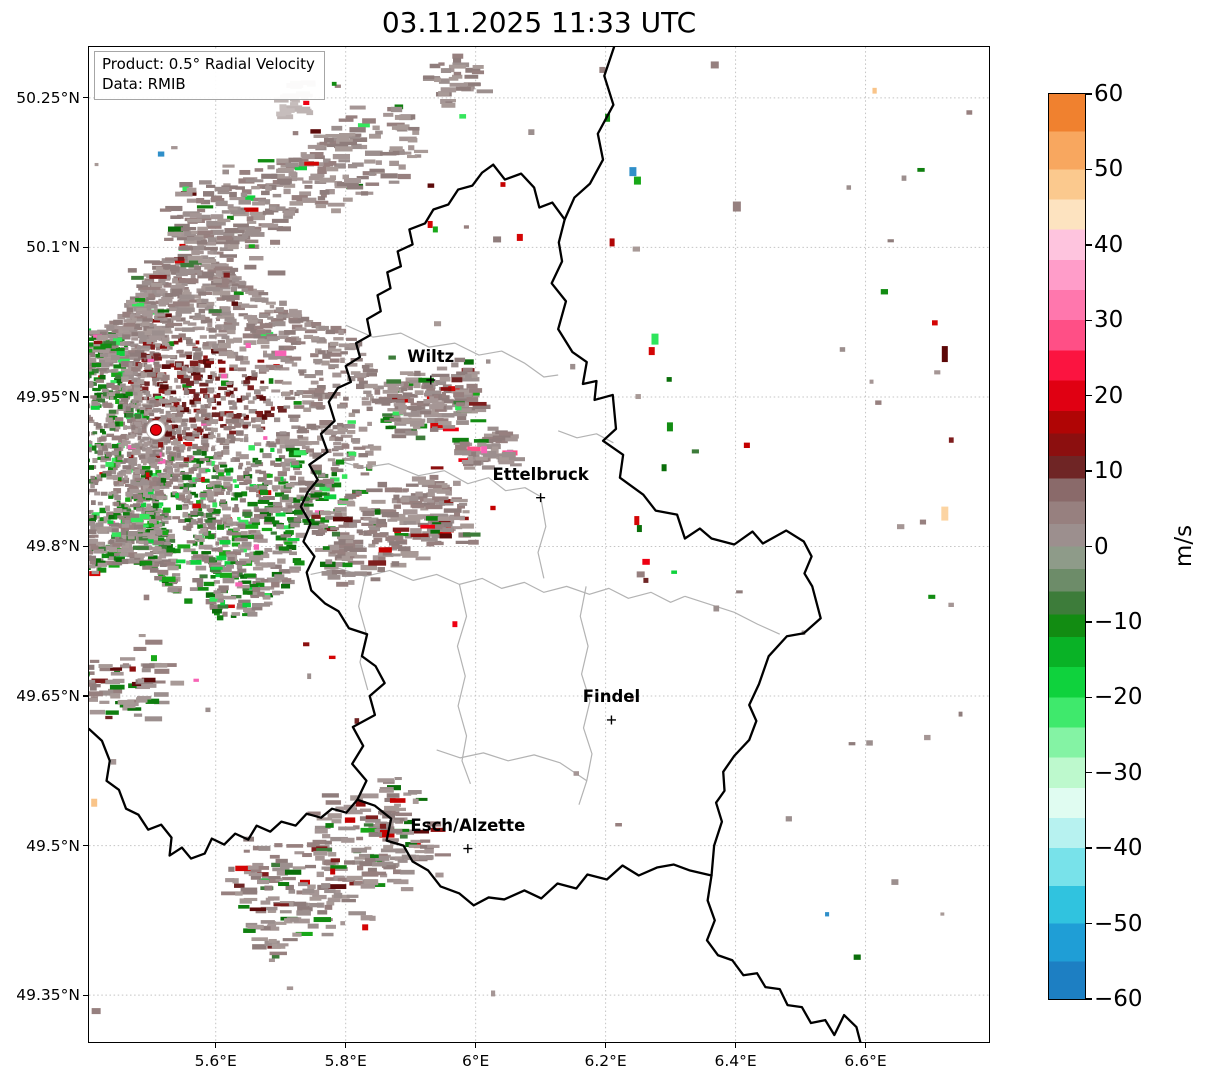 Image resolution: width=1207 pixels, height=1081 pixels. What do you see at coordinates (345, 1061) in the screenshot?
I see `x-tick-label: 5.8°E` at bounding box center [345, 1061].